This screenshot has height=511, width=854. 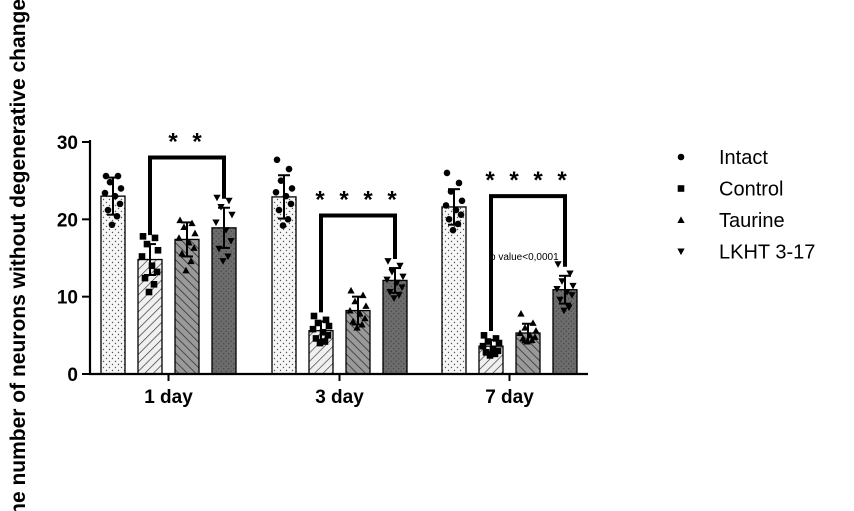 What do you see at coordinates (524, 257) in the screenshot?
I see `p-value-annotation: p value<0,0001` at bounding box center [524, 257].